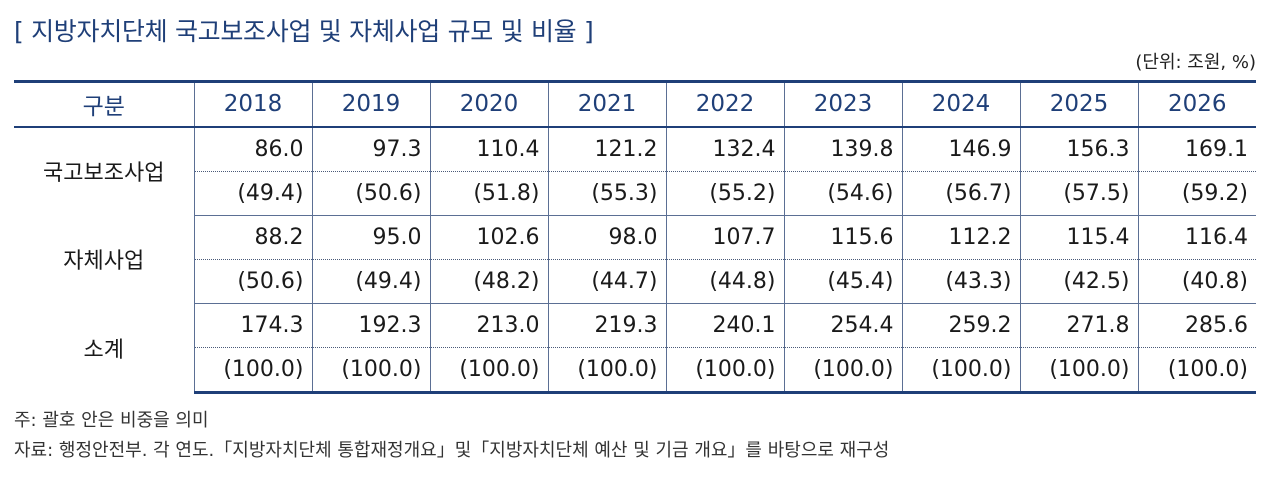  Describe the element at coordinates (252, 237) in the screenshot. I see `value-cell: 88.2` at that location.